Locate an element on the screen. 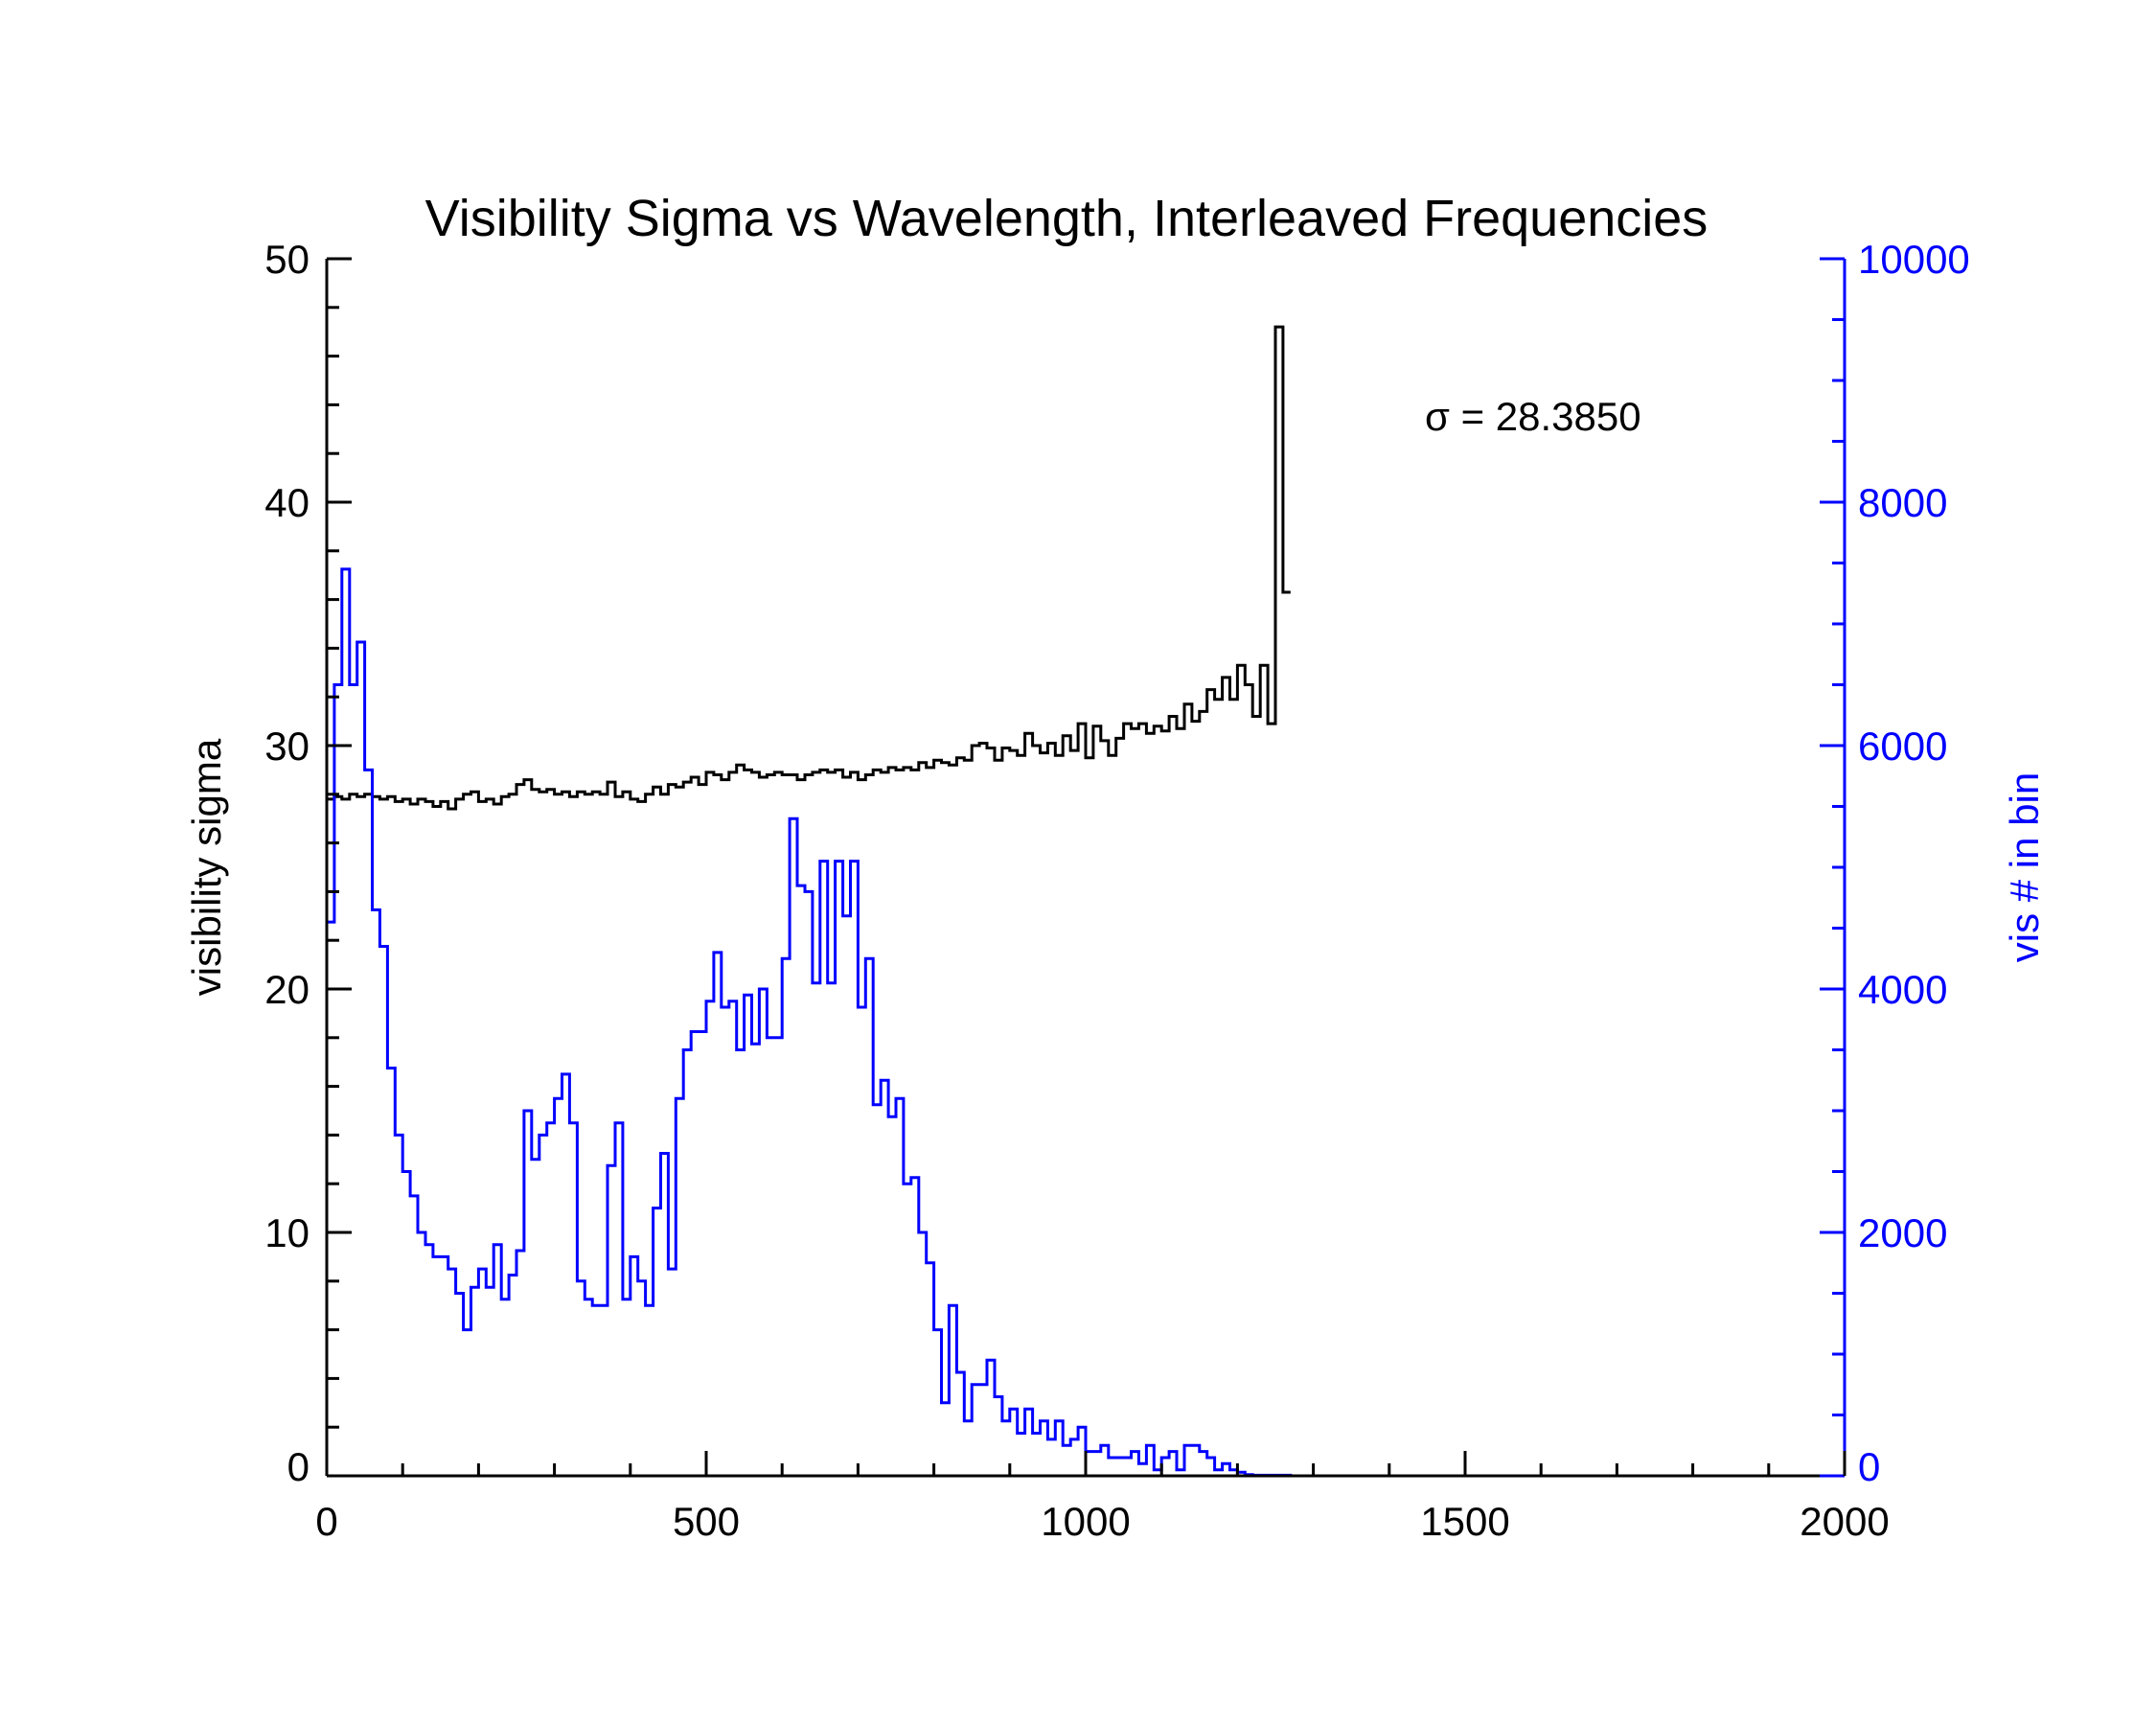 The image size is (2156, 1725). right-axis-ticks: 0 2000 4000 6000 8000 10000 is located at coordinates (1895, 863).